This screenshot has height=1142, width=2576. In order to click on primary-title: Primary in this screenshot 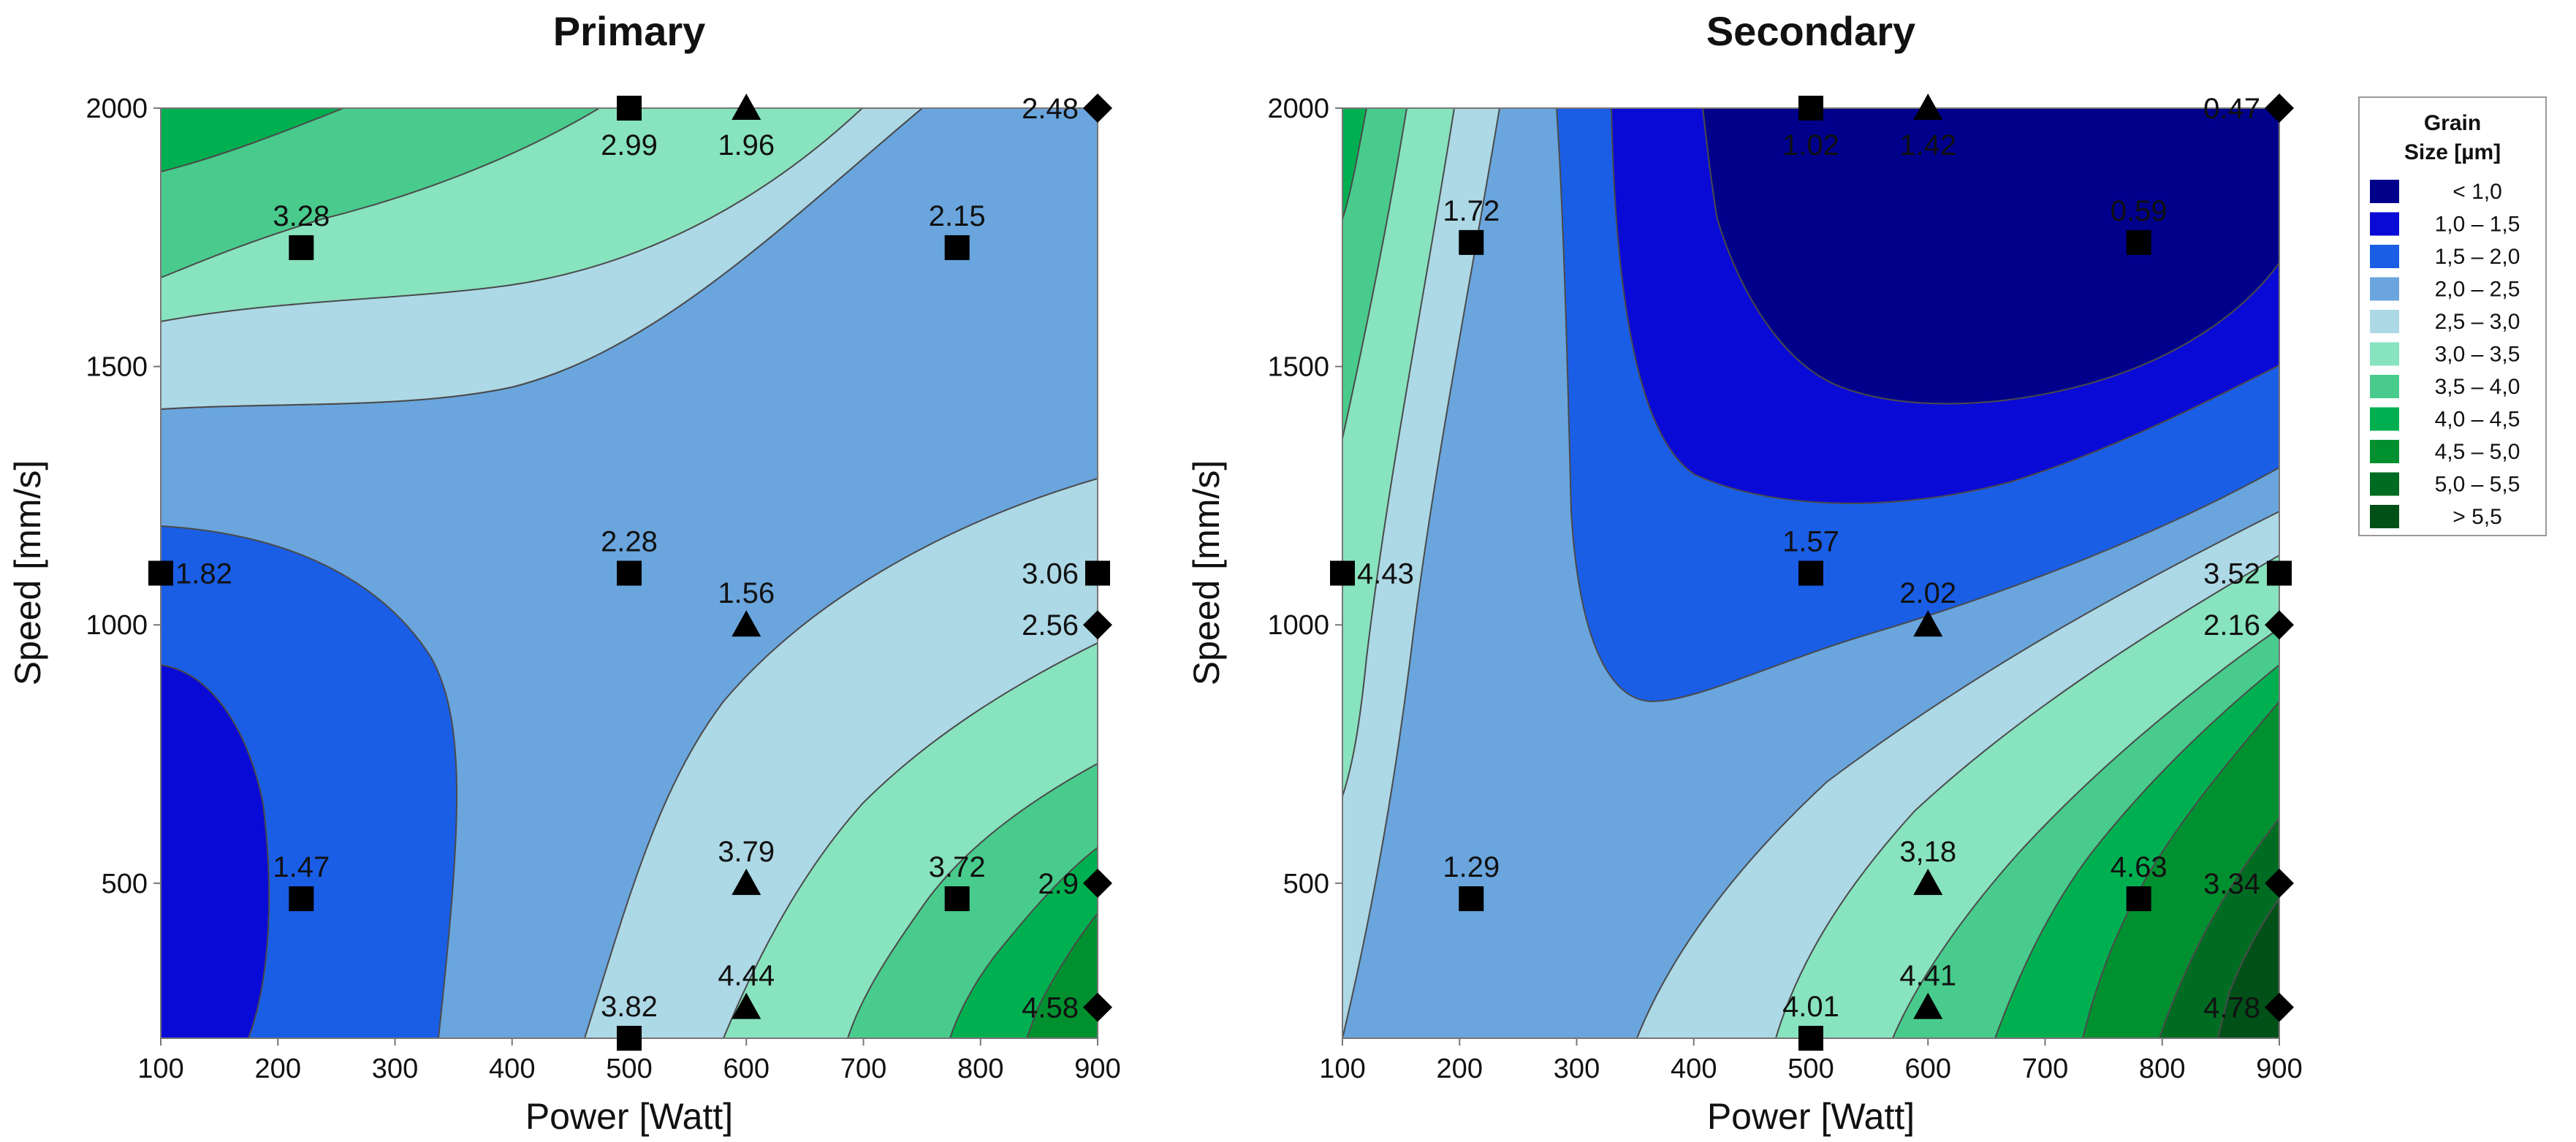, I will do `click(629, 31)`.